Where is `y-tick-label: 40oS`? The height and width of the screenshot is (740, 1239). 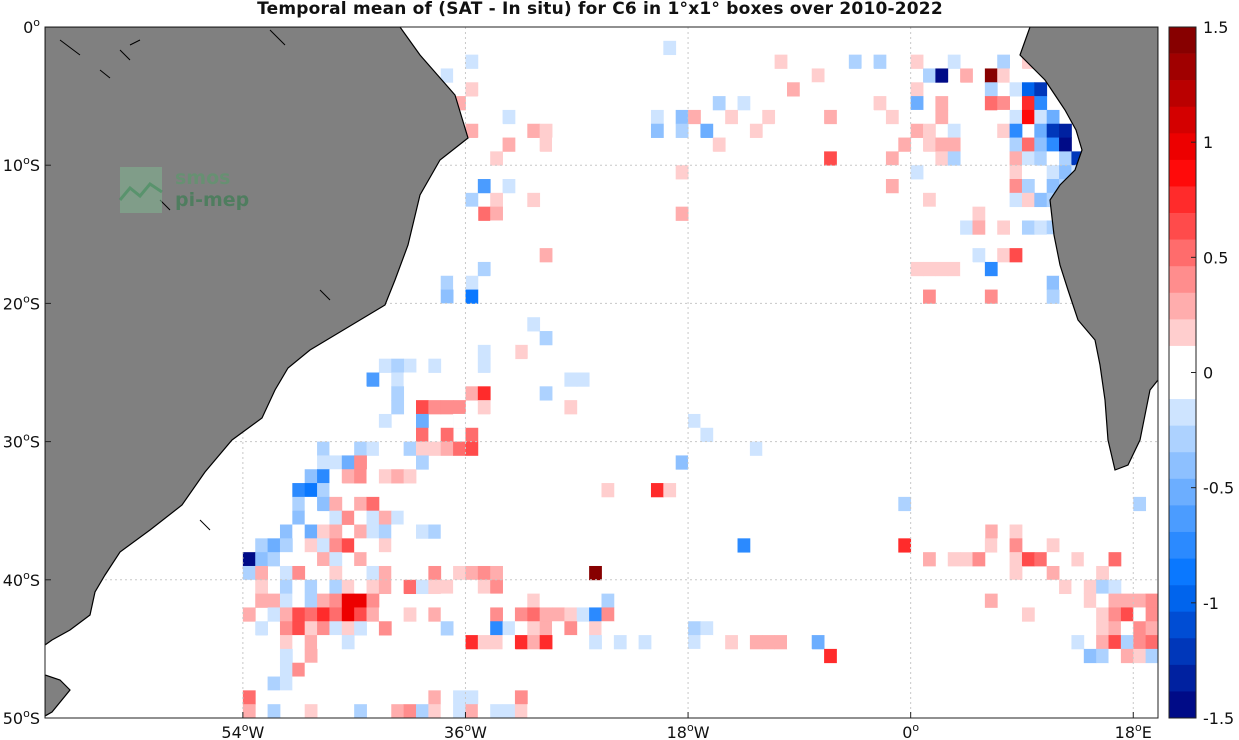
y-tick-label: 40oS is located at coordinates (21, 579).